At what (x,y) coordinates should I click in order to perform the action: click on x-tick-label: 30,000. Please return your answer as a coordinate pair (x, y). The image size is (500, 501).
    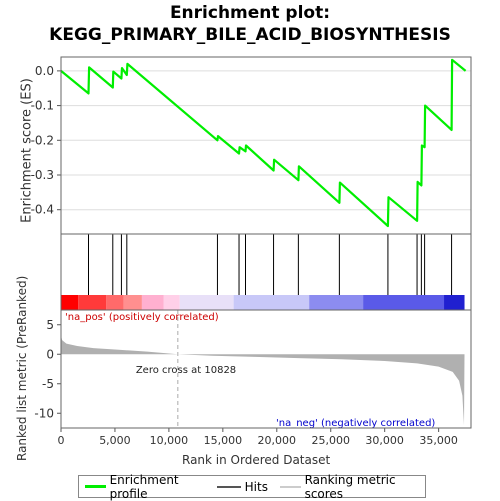
    Looking at the image, I should click on (384, 440).